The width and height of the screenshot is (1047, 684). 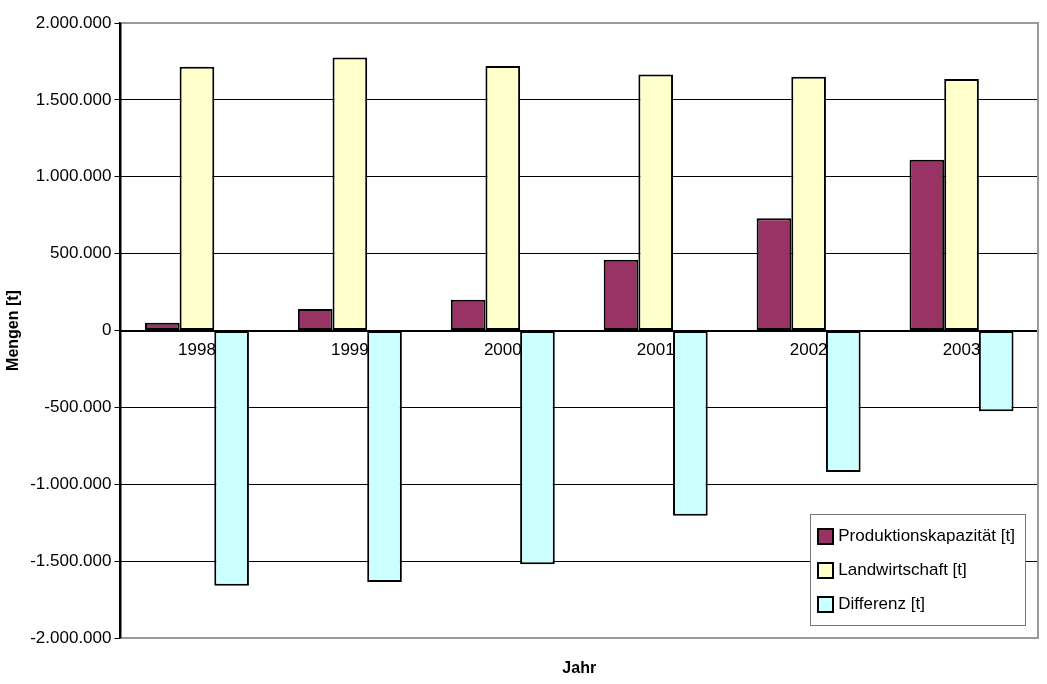 I want to click on y-tick-label: 500.000, so click(x=81, y=253).